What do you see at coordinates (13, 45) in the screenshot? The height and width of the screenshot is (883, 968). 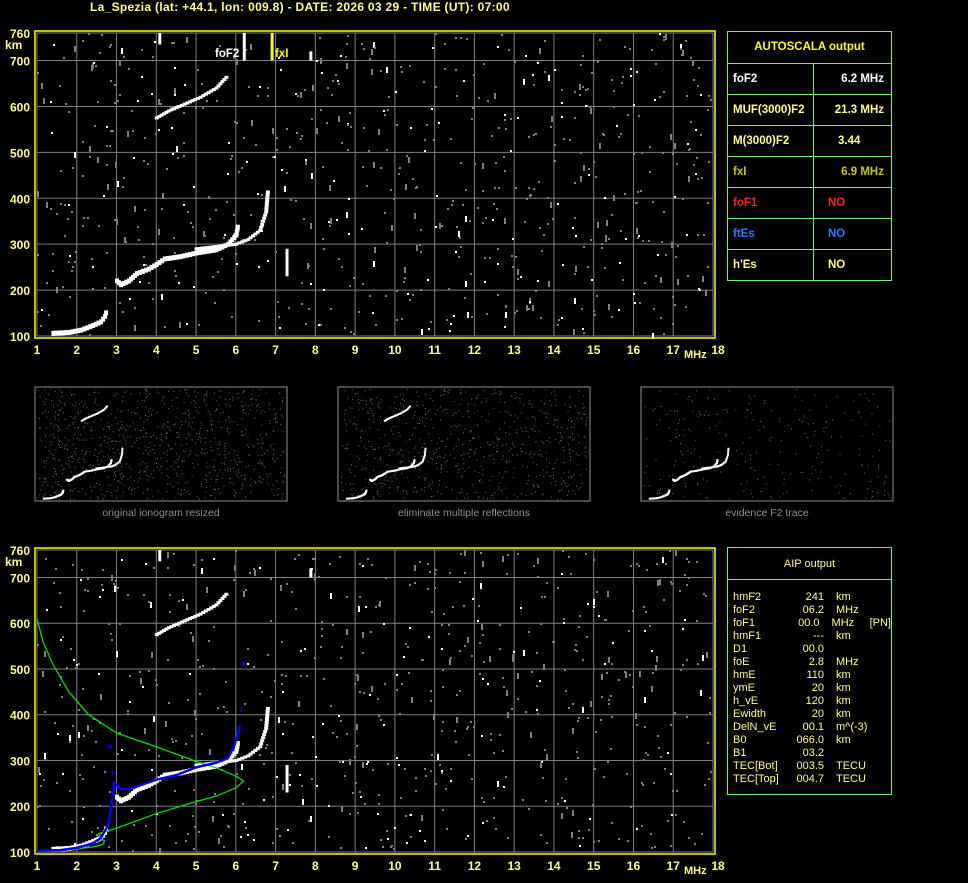 I see `y-axis-unit: km` at bounding box center [13, 45].